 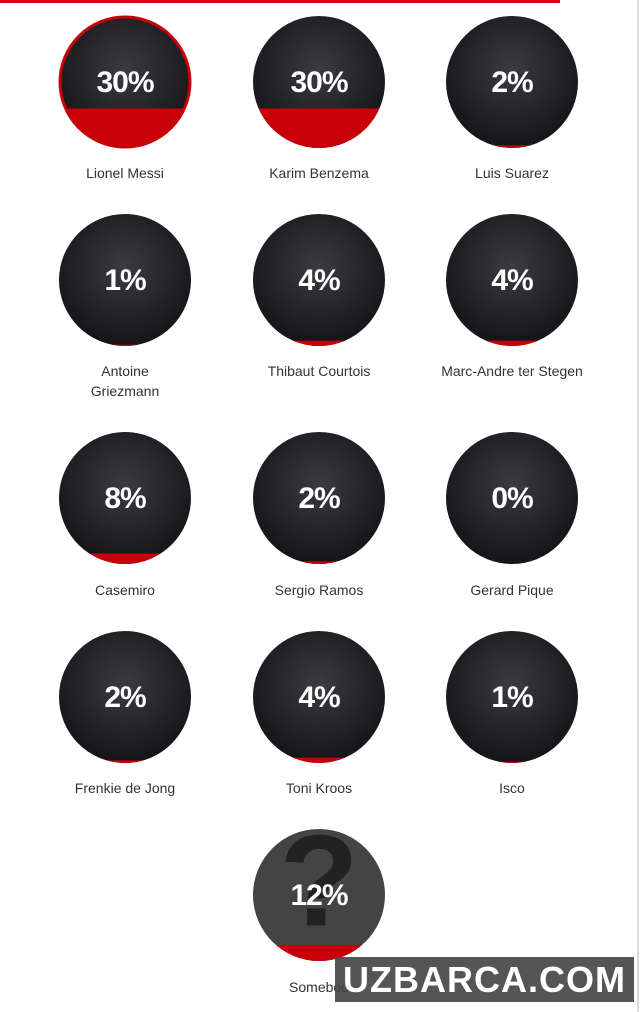 What do you see at coordinates (512, 590) in the screenshot?
I see `player-name: Gerard Pique` at bounding box center [512, 590].